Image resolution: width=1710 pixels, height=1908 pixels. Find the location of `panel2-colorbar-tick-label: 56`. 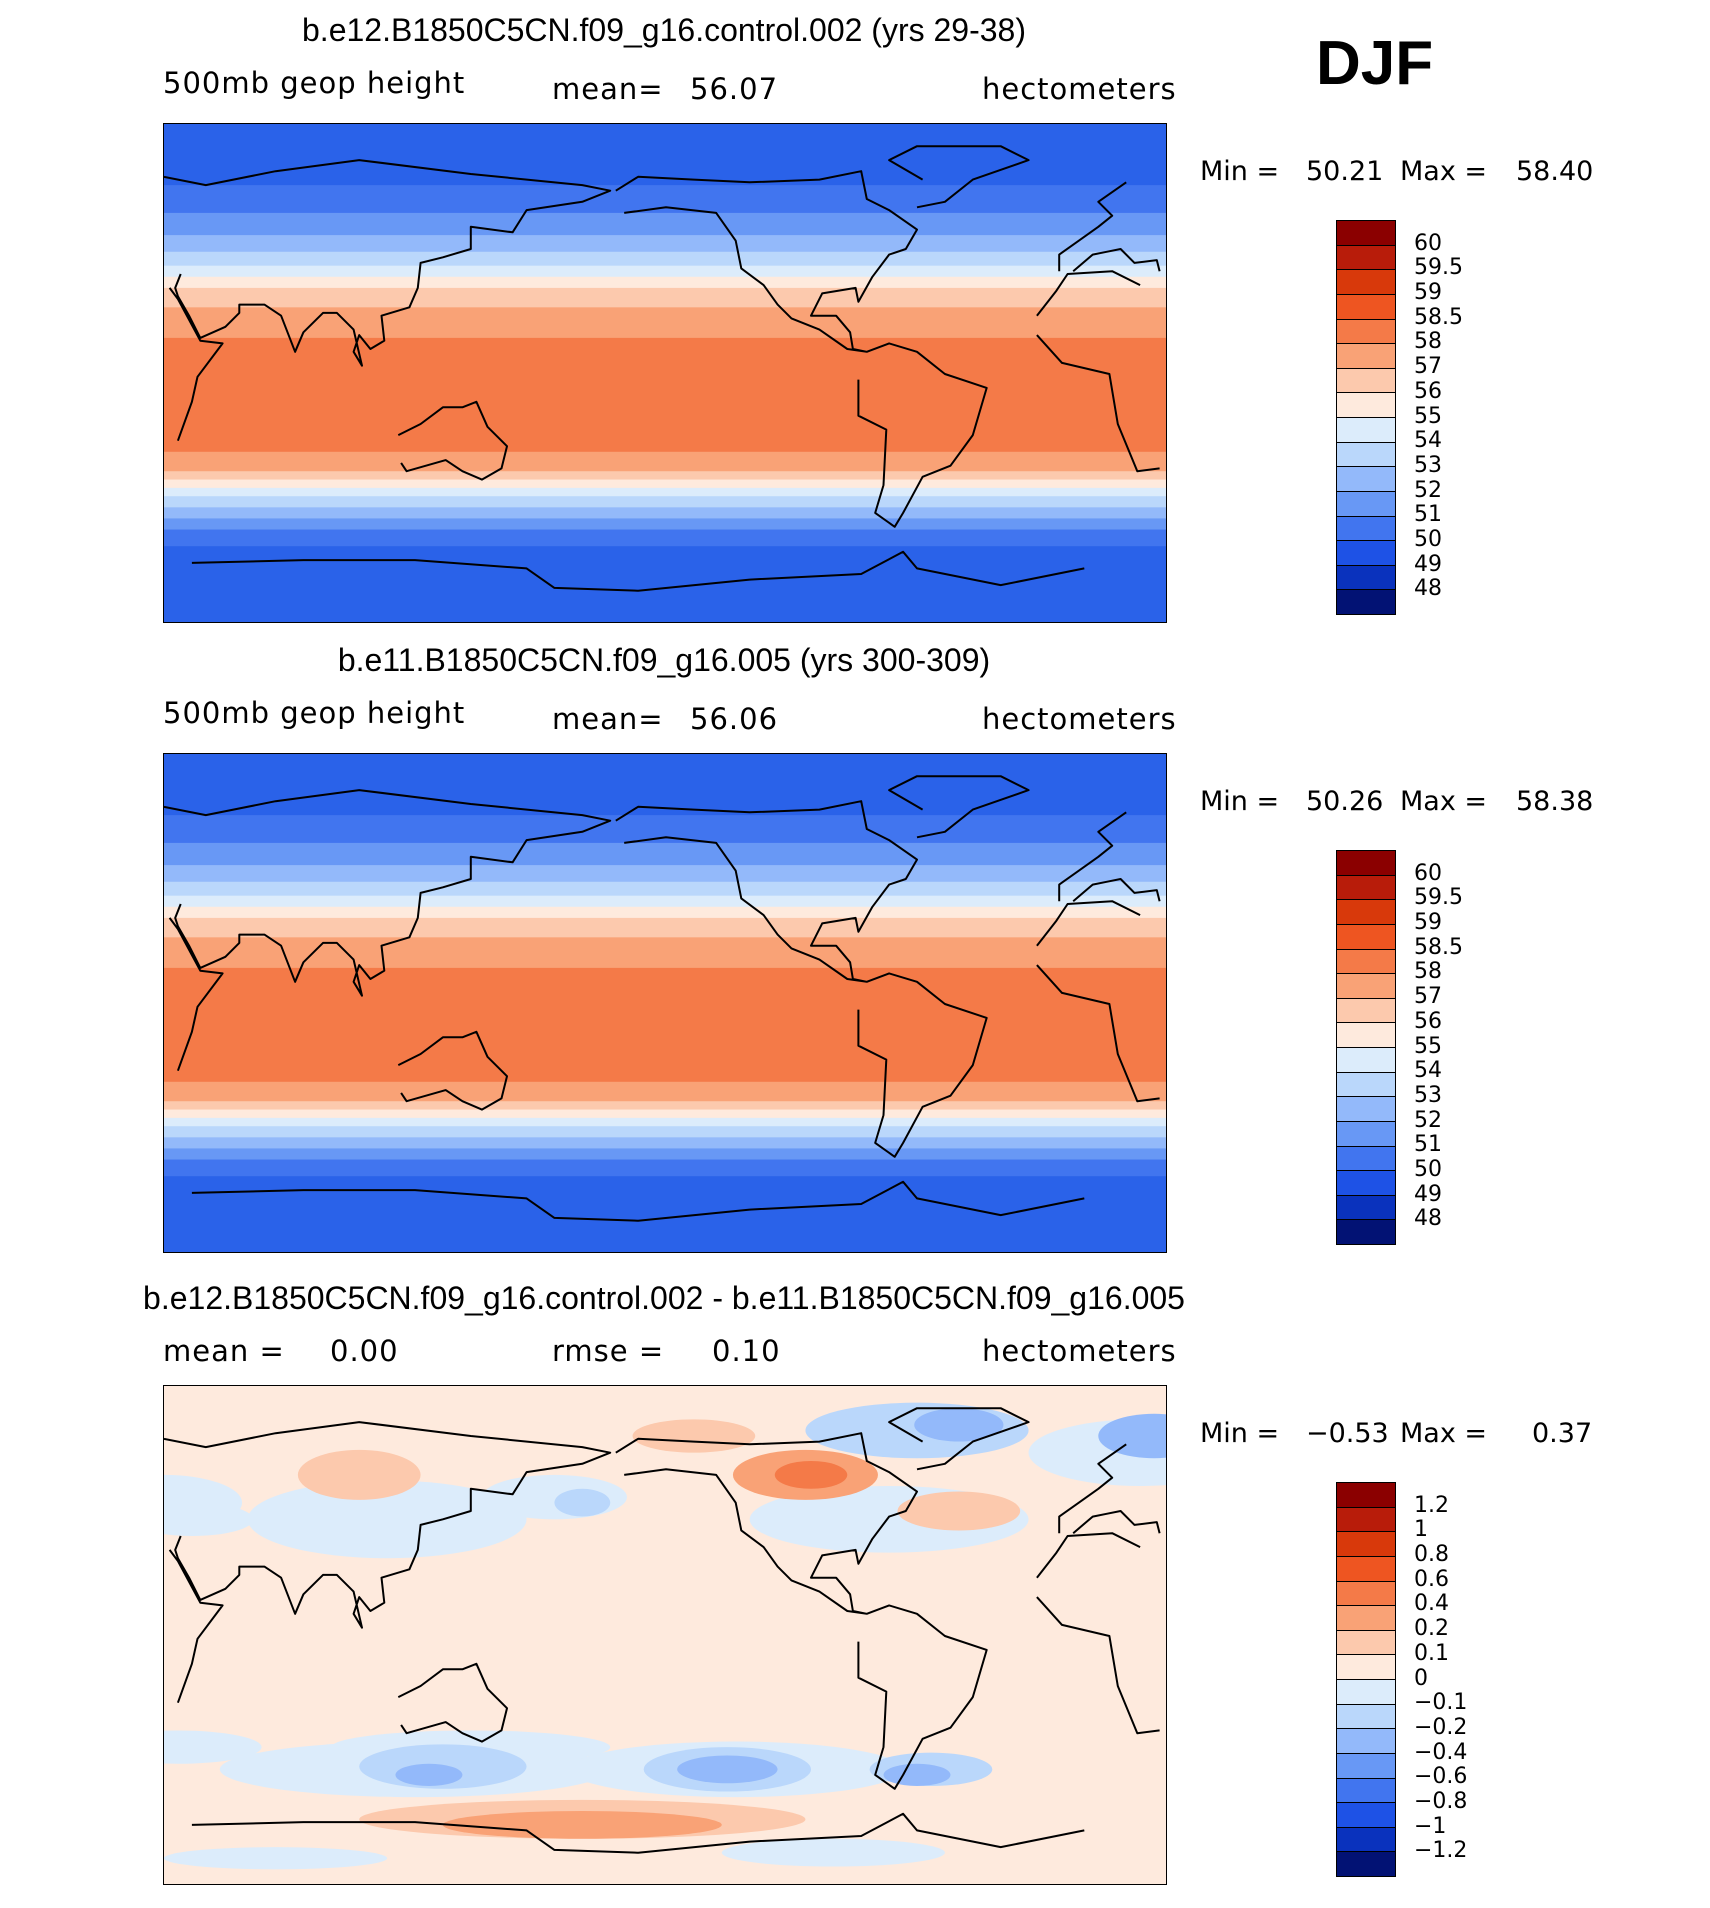

panel2-colorbar-tick-label: 56 is located at coordinates (1428, 1021).